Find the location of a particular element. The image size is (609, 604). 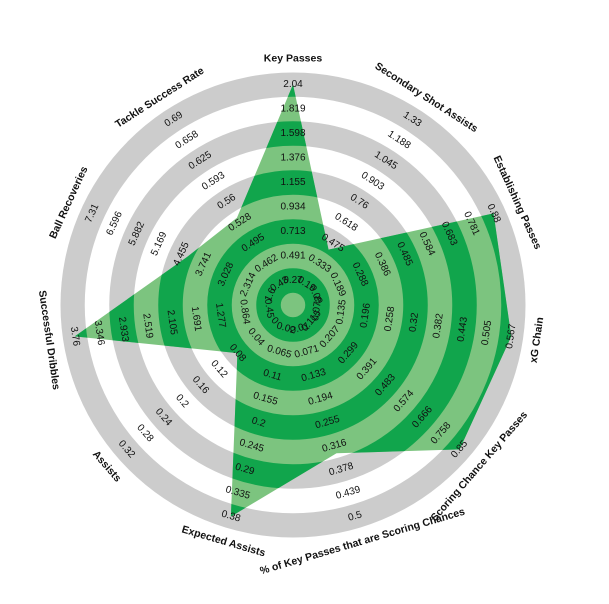

tick-label: 0.27 is located at coordinates (293, 280).